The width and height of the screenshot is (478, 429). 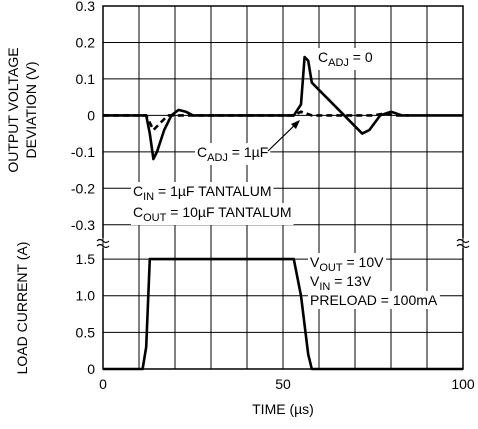 What do you see at coordinates (228, 212) in the screenshot?
I see `annotation-text: = 10µF TANTALUM` at bounding box center [228, 212].